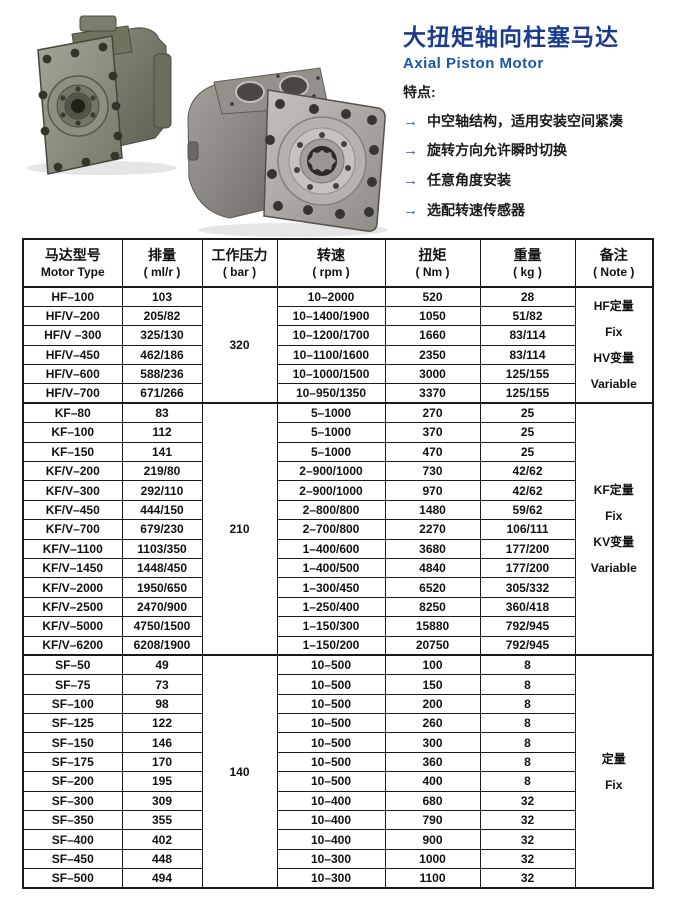 The image size is (674, 898). I want to click on cell-model: HF/V–200, so click(72, 316).